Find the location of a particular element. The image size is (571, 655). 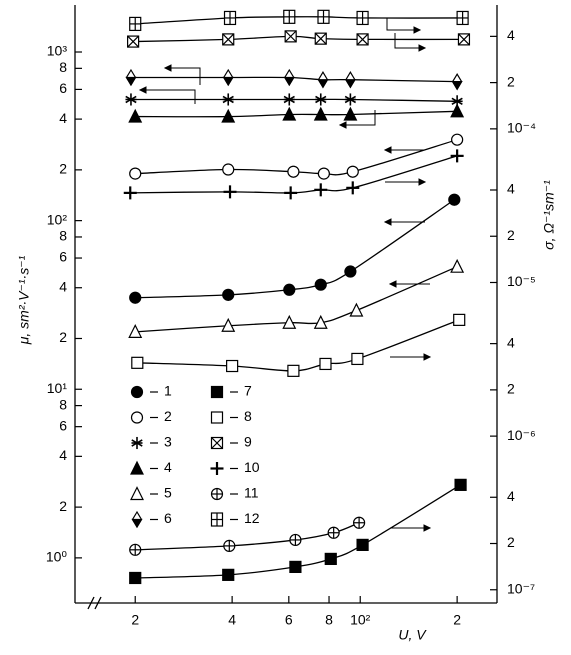

y2-tick-label: 4 is located at coordinates (511, 496).